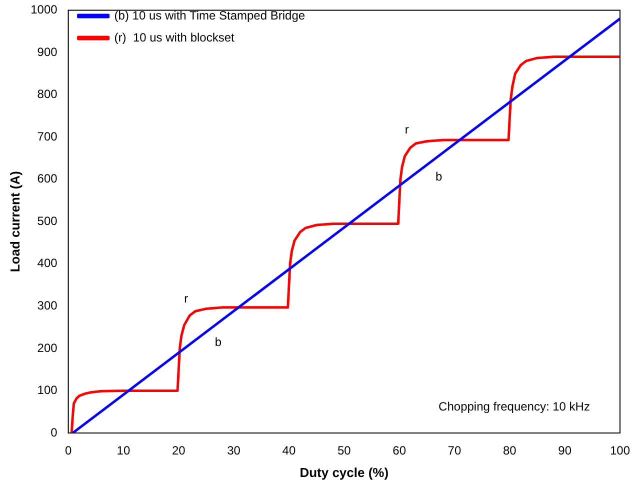 This screenshot has width=633, height=489. I want to click on x-tick-label: 80, so click(509, 451).